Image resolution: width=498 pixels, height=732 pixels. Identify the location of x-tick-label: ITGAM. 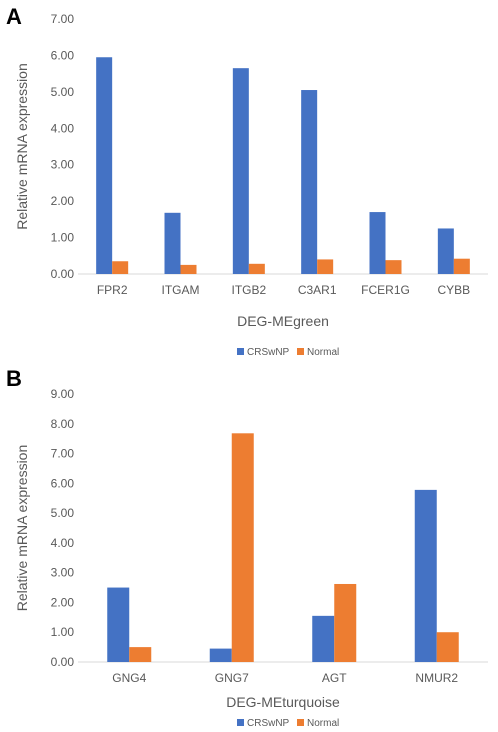
(181, 290).